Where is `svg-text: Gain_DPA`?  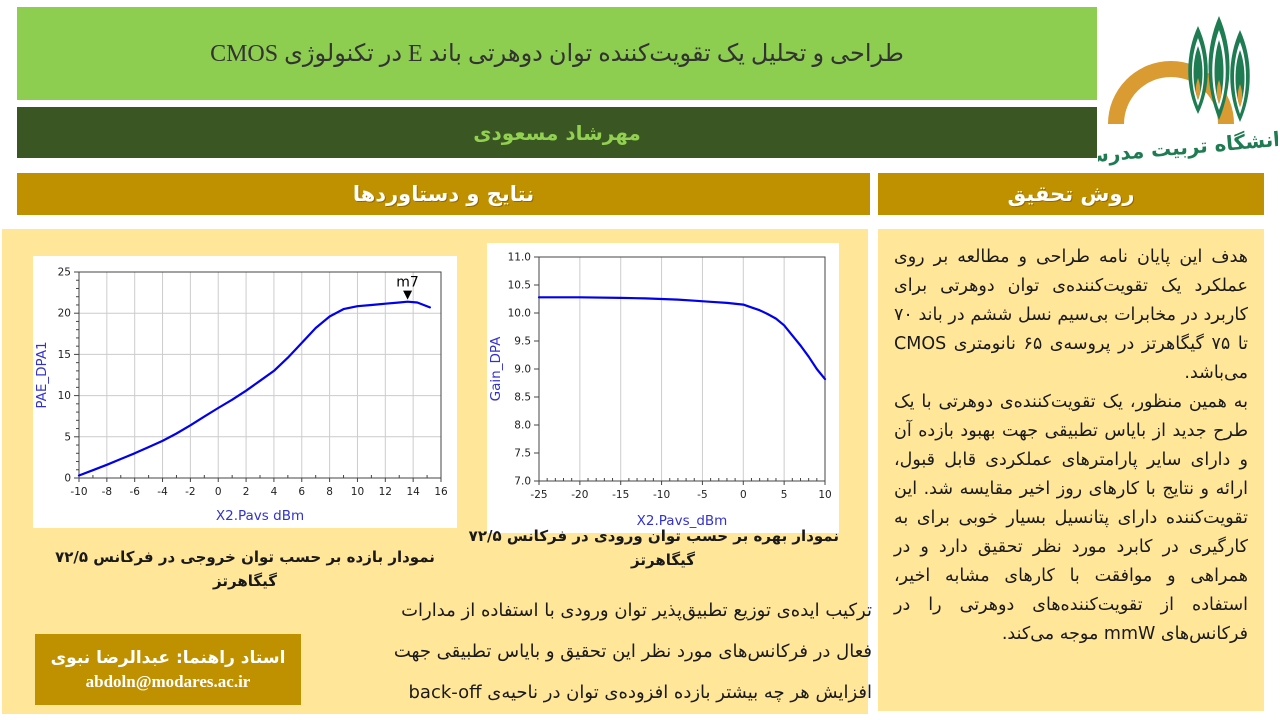 svg-text: Gain_DPA is located at coordinates (496, 368).